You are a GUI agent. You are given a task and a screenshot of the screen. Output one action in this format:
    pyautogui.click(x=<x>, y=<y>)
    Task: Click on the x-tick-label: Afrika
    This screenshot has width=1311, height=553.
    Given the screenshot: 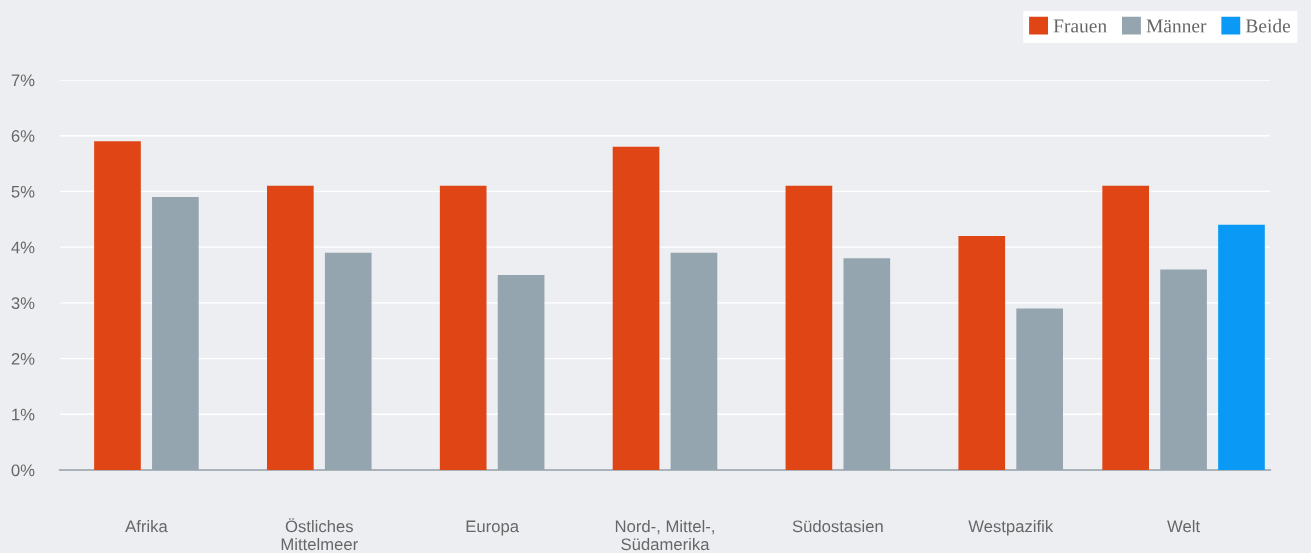 What is the action you would take?
    pyautogui.click(x=146, y=526)
    